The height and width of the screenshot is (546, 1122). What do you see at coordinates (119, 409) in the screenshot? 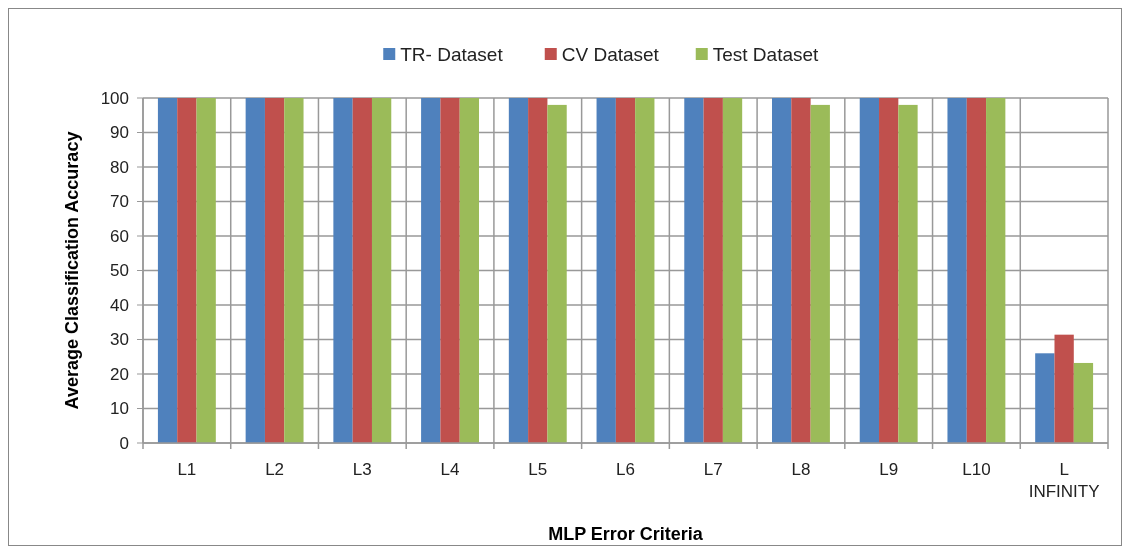
I see `y-tick-label: 10` at bounding box center [119, 409].